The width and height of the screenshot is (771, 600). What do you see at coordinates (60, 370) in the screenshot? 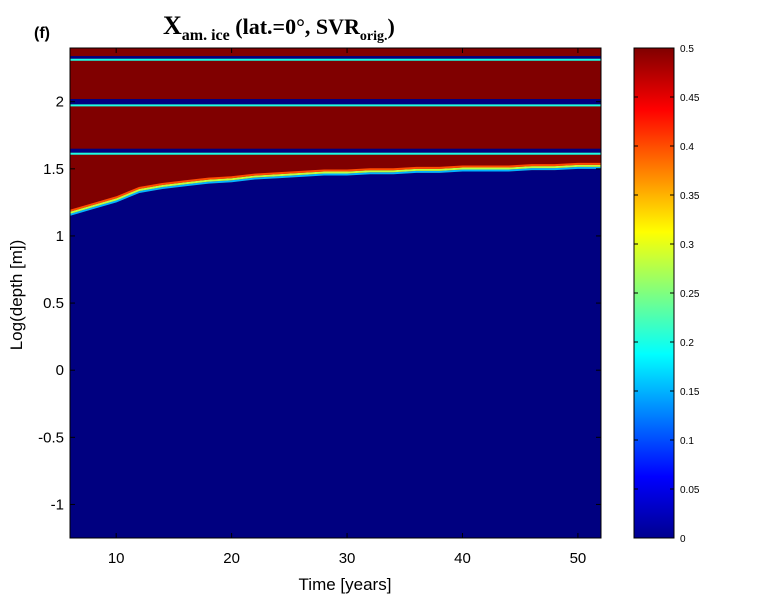
I see `y-tick-label: 0` at bounding box center [60, 370].